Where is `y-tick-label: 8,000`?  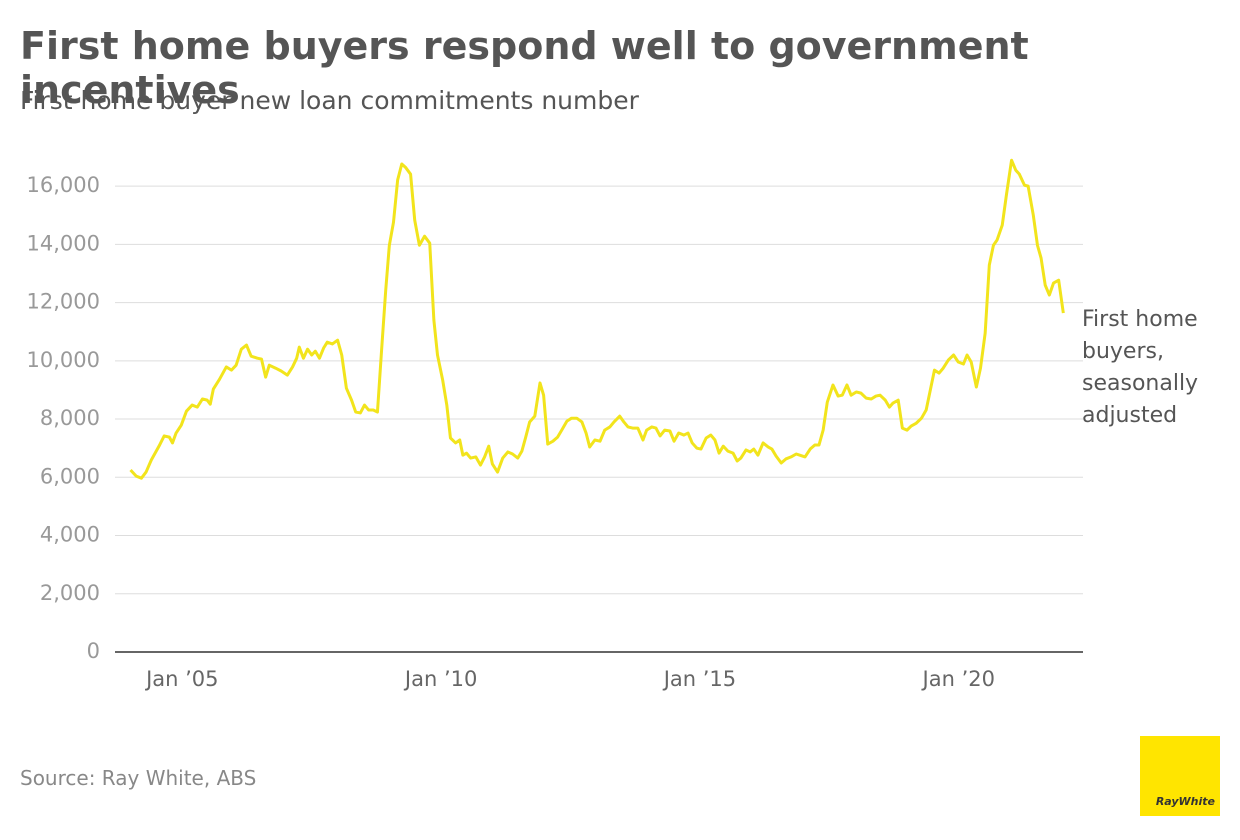
y-tick-label: 8,000 is located at coordinates (70, 418).